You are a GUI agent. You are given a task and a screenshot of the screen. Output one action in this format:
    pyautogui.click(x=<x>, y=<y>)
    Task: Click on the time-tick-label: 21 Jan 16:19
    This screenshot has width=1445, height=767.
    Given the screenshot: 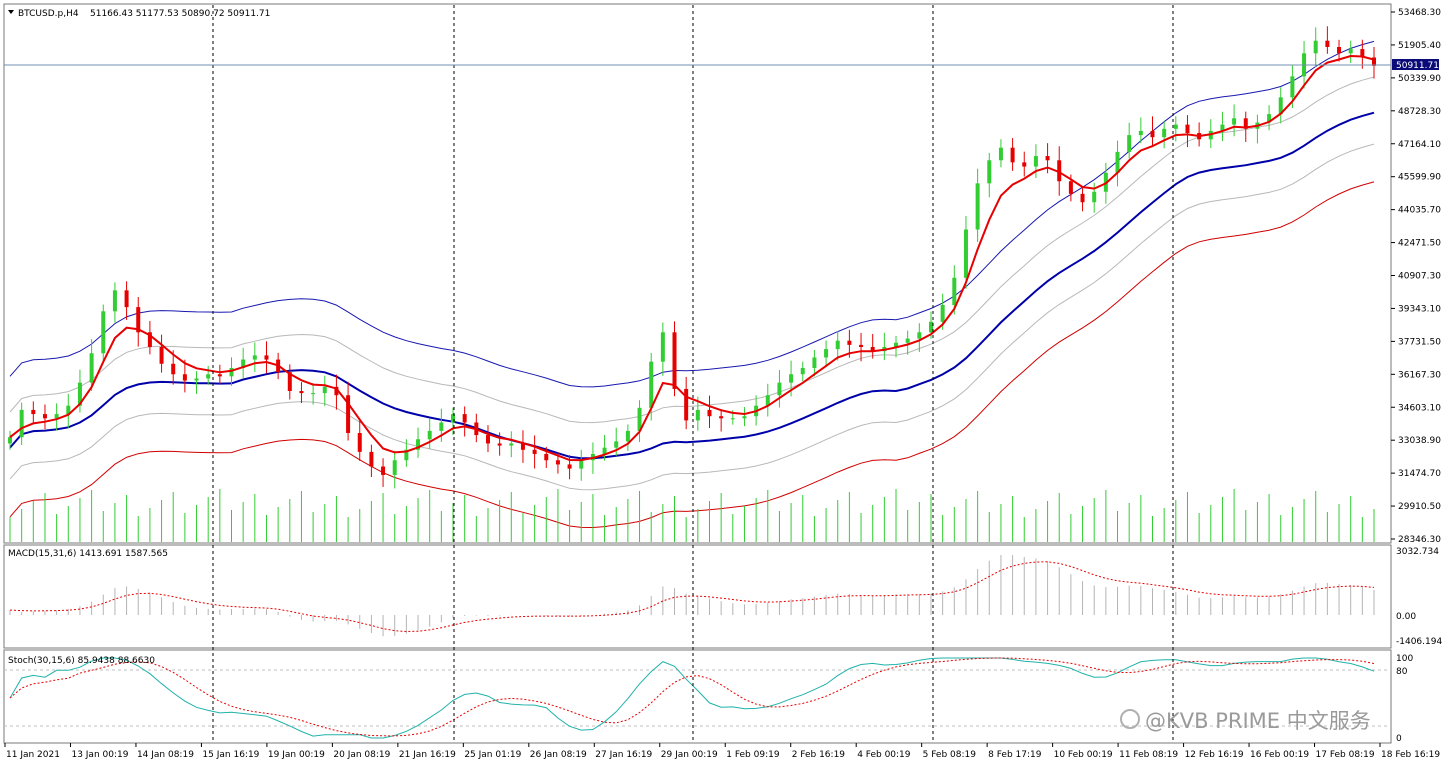 What is the action you would take?
    pyautogui.click(x=427, y=755)
    